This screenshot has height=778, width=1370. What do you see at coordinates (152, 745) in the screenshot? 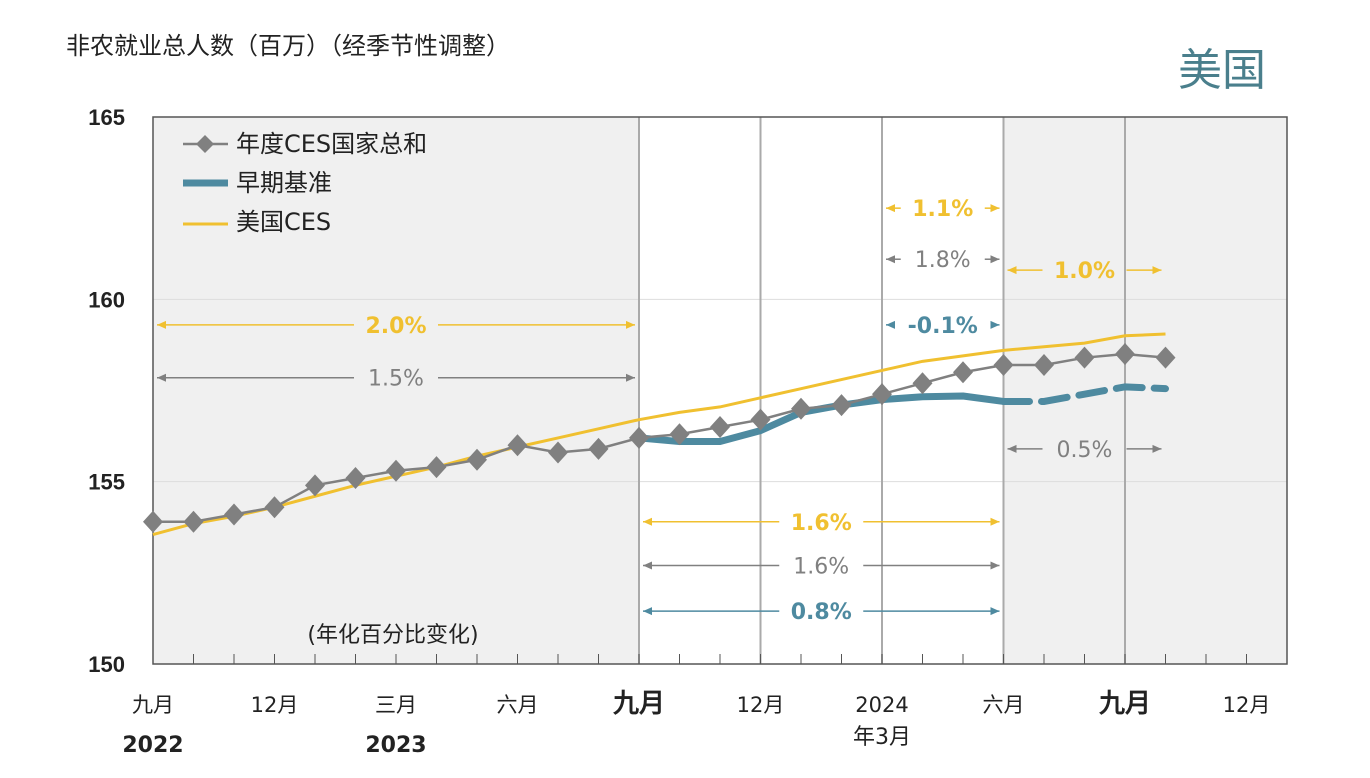
I see `x-tick-year-label: 2022` at bounding box center [152, 745].